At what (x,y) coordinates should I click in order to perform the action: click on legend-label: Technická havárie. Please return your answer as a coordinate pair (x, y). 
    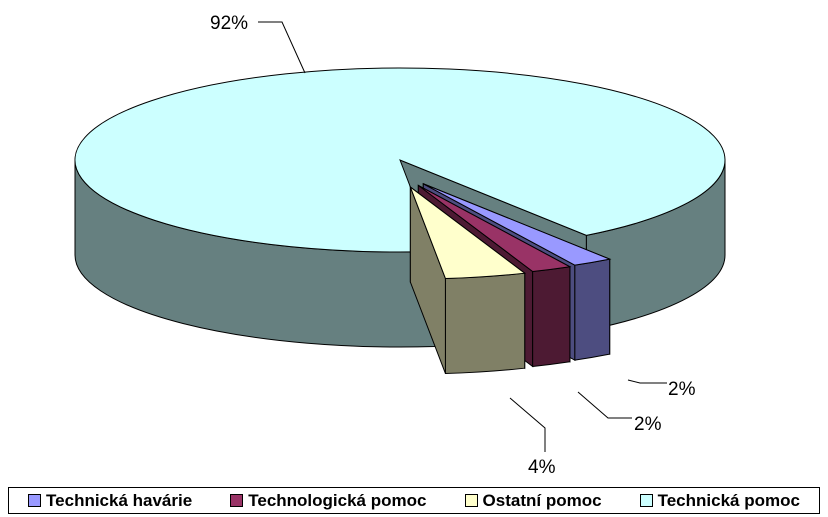
    Looking at the image, I should click on (119, 500).